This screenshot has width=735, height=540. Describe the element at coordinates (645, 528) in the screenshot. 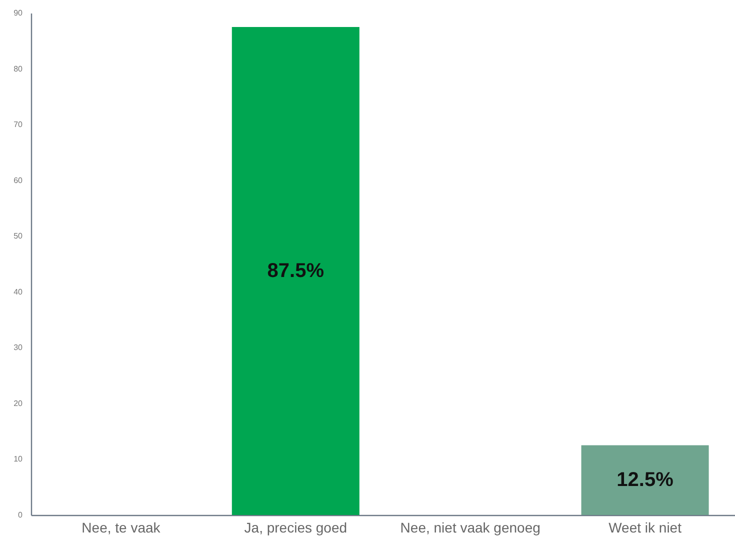

I see `x-tick-label: Weet ik niet` at that location.